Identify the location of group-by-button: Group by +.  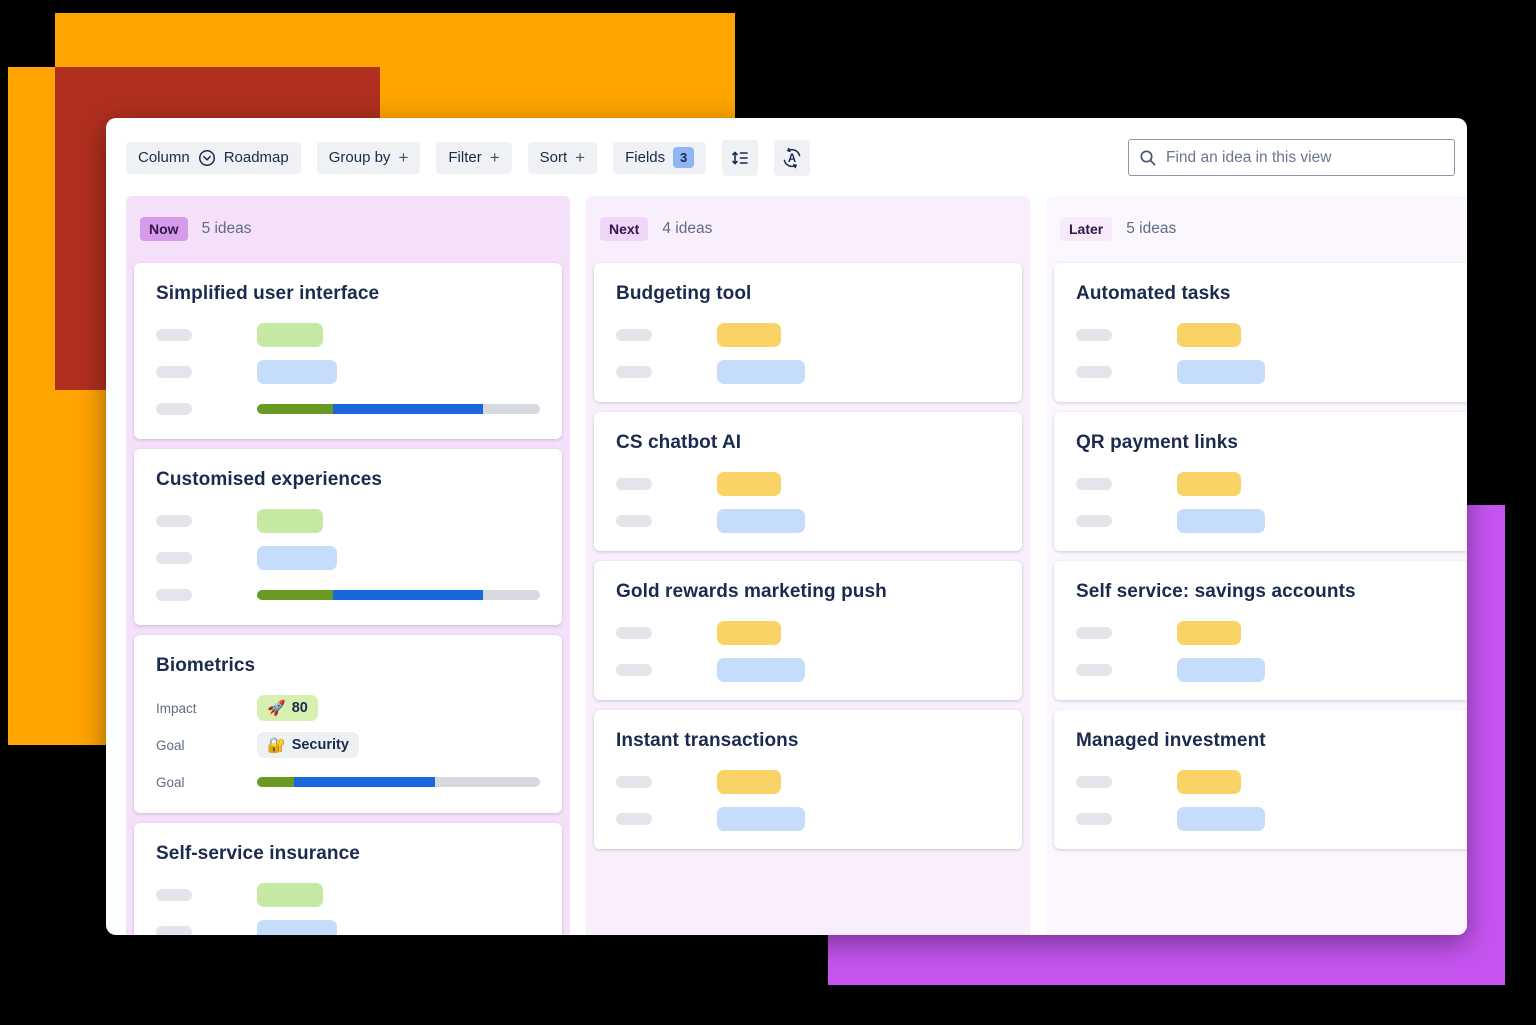
(368, 157).